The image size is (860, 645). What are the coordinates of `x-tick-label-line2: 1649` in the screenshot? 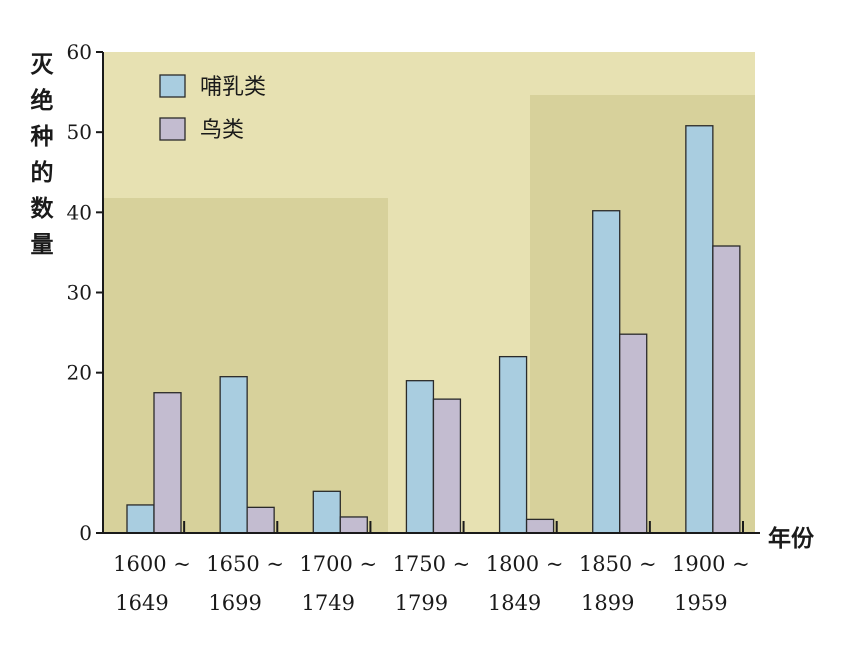 It's located at (141, 603).